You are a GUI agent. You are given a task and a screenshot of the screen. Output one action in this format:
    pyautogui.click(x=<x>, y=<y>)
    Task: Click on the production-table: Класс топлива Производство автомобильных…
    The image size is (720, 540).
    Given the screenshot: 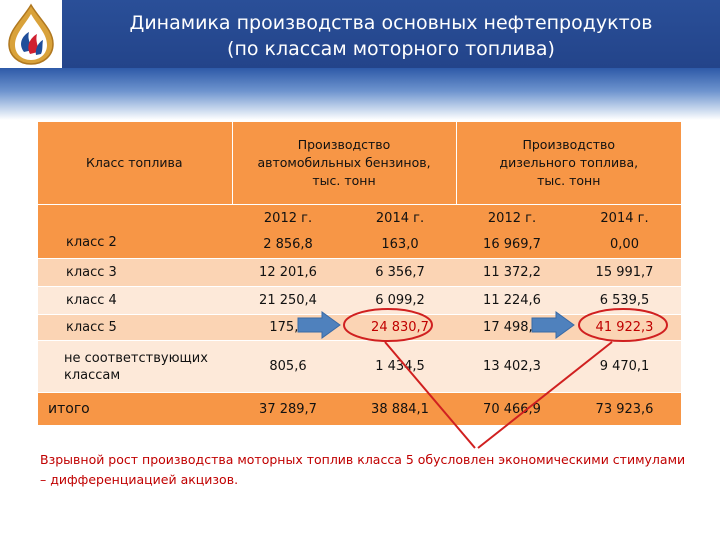 What is the action you would take?
    pyautogui.click(x=360, y=163)
    